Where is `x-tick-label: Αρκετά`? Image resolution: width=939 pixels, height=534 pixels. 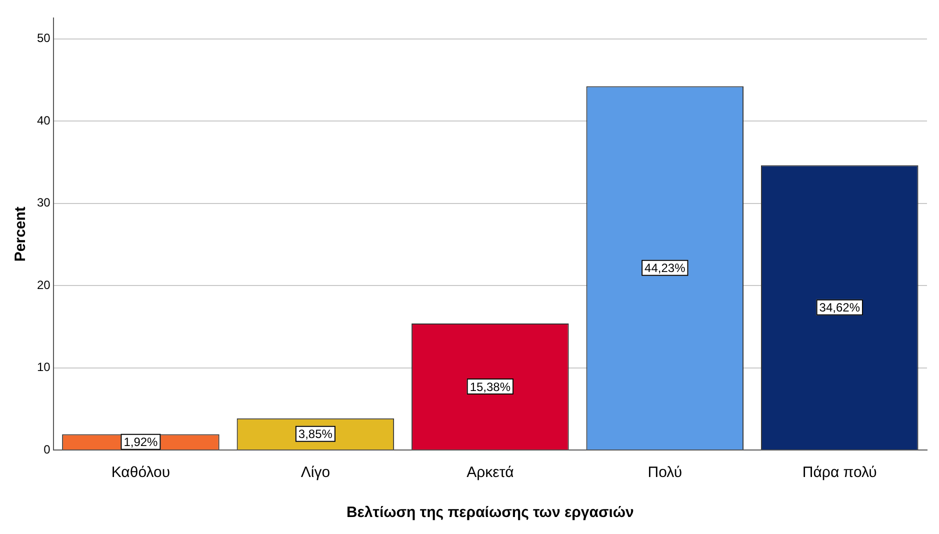 x-tick-label: Αρκετά is located at coordinates (490, 473).